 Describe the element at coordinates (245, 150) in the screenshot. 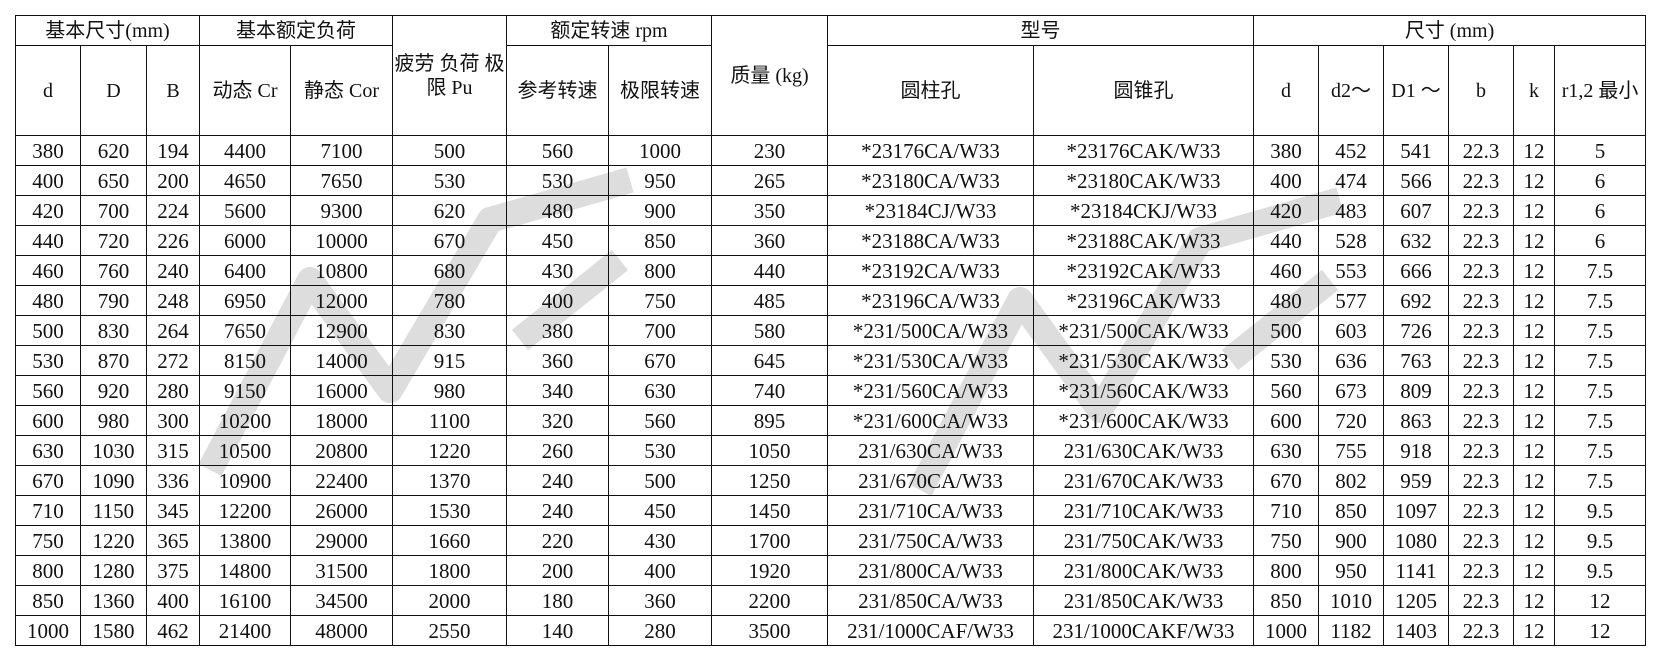

I see `table-cell: 4400` at that location.